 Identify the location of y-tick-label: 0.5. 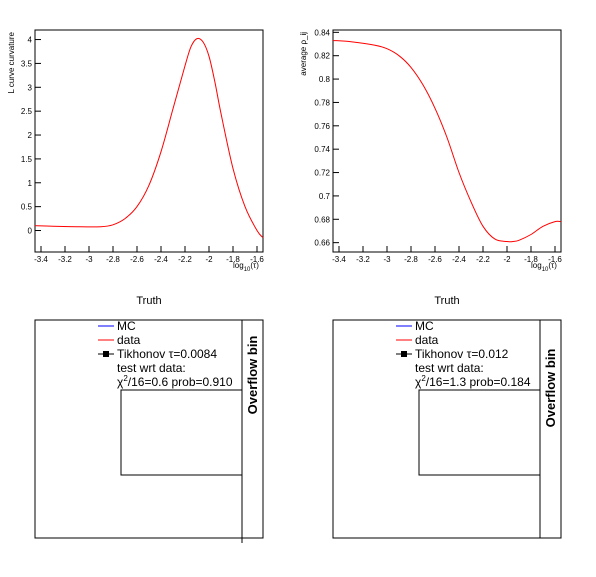
(27, 207).